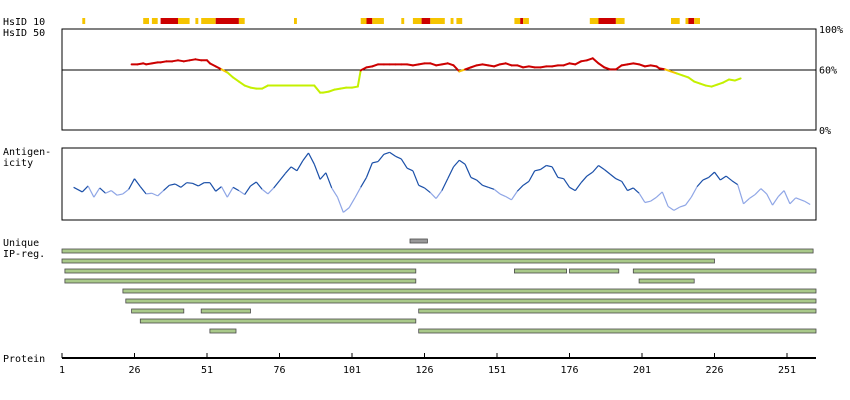  Describe the element at coordinates (279, 370) in the screenshot. I see `protein-tick-label-76: 76` at that location.